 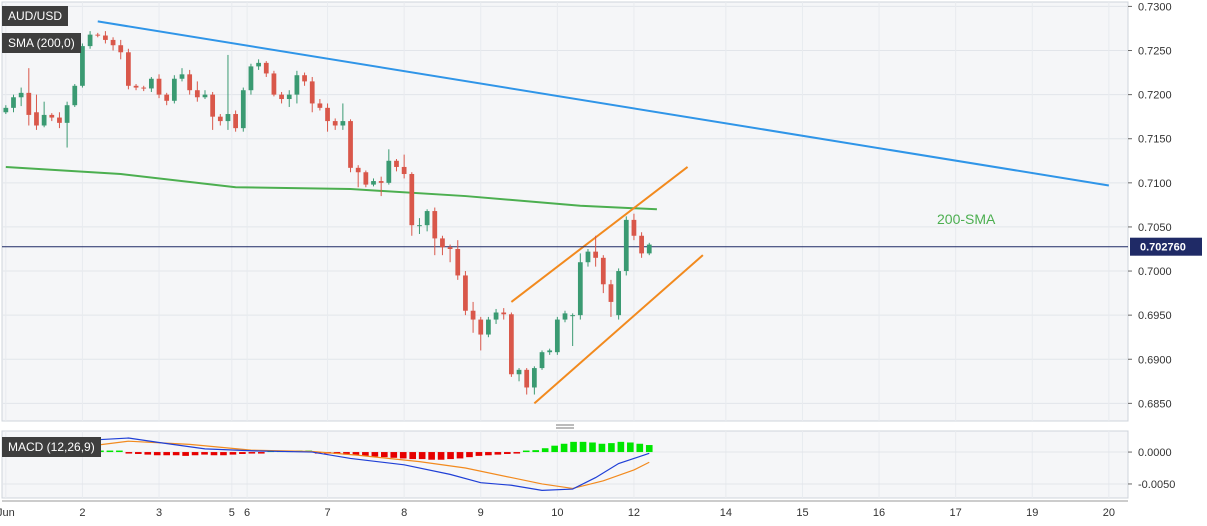 I want to click on price-tick-label: 0.6900, so click(x=1155, y=360).